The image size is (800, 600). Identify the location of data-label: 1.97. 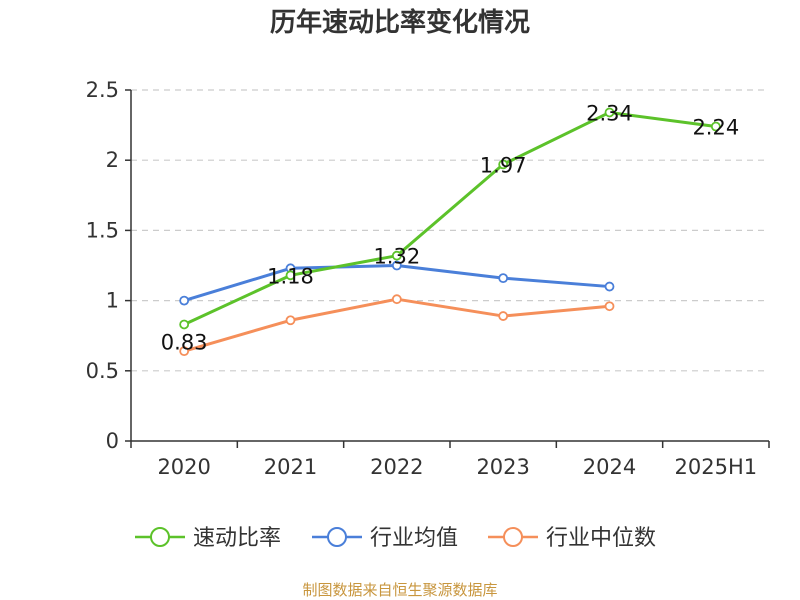
(503, 165).